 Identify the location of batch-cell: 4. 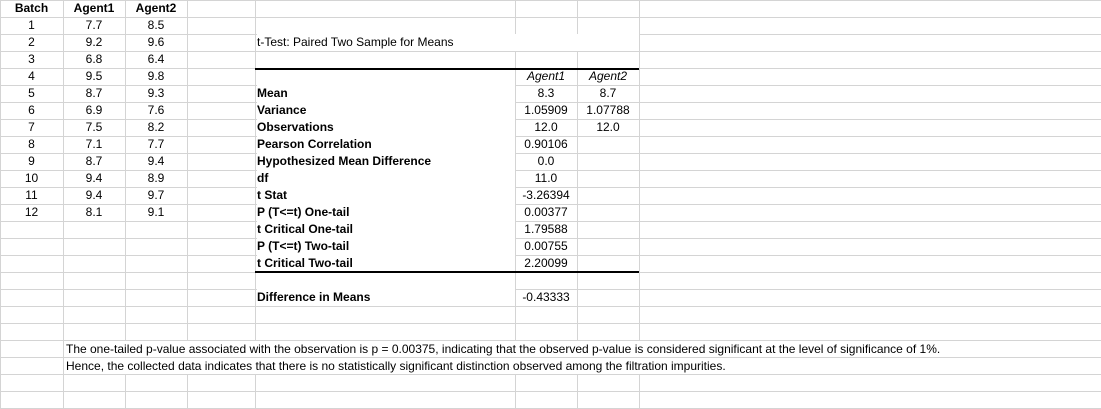
(31, 76).